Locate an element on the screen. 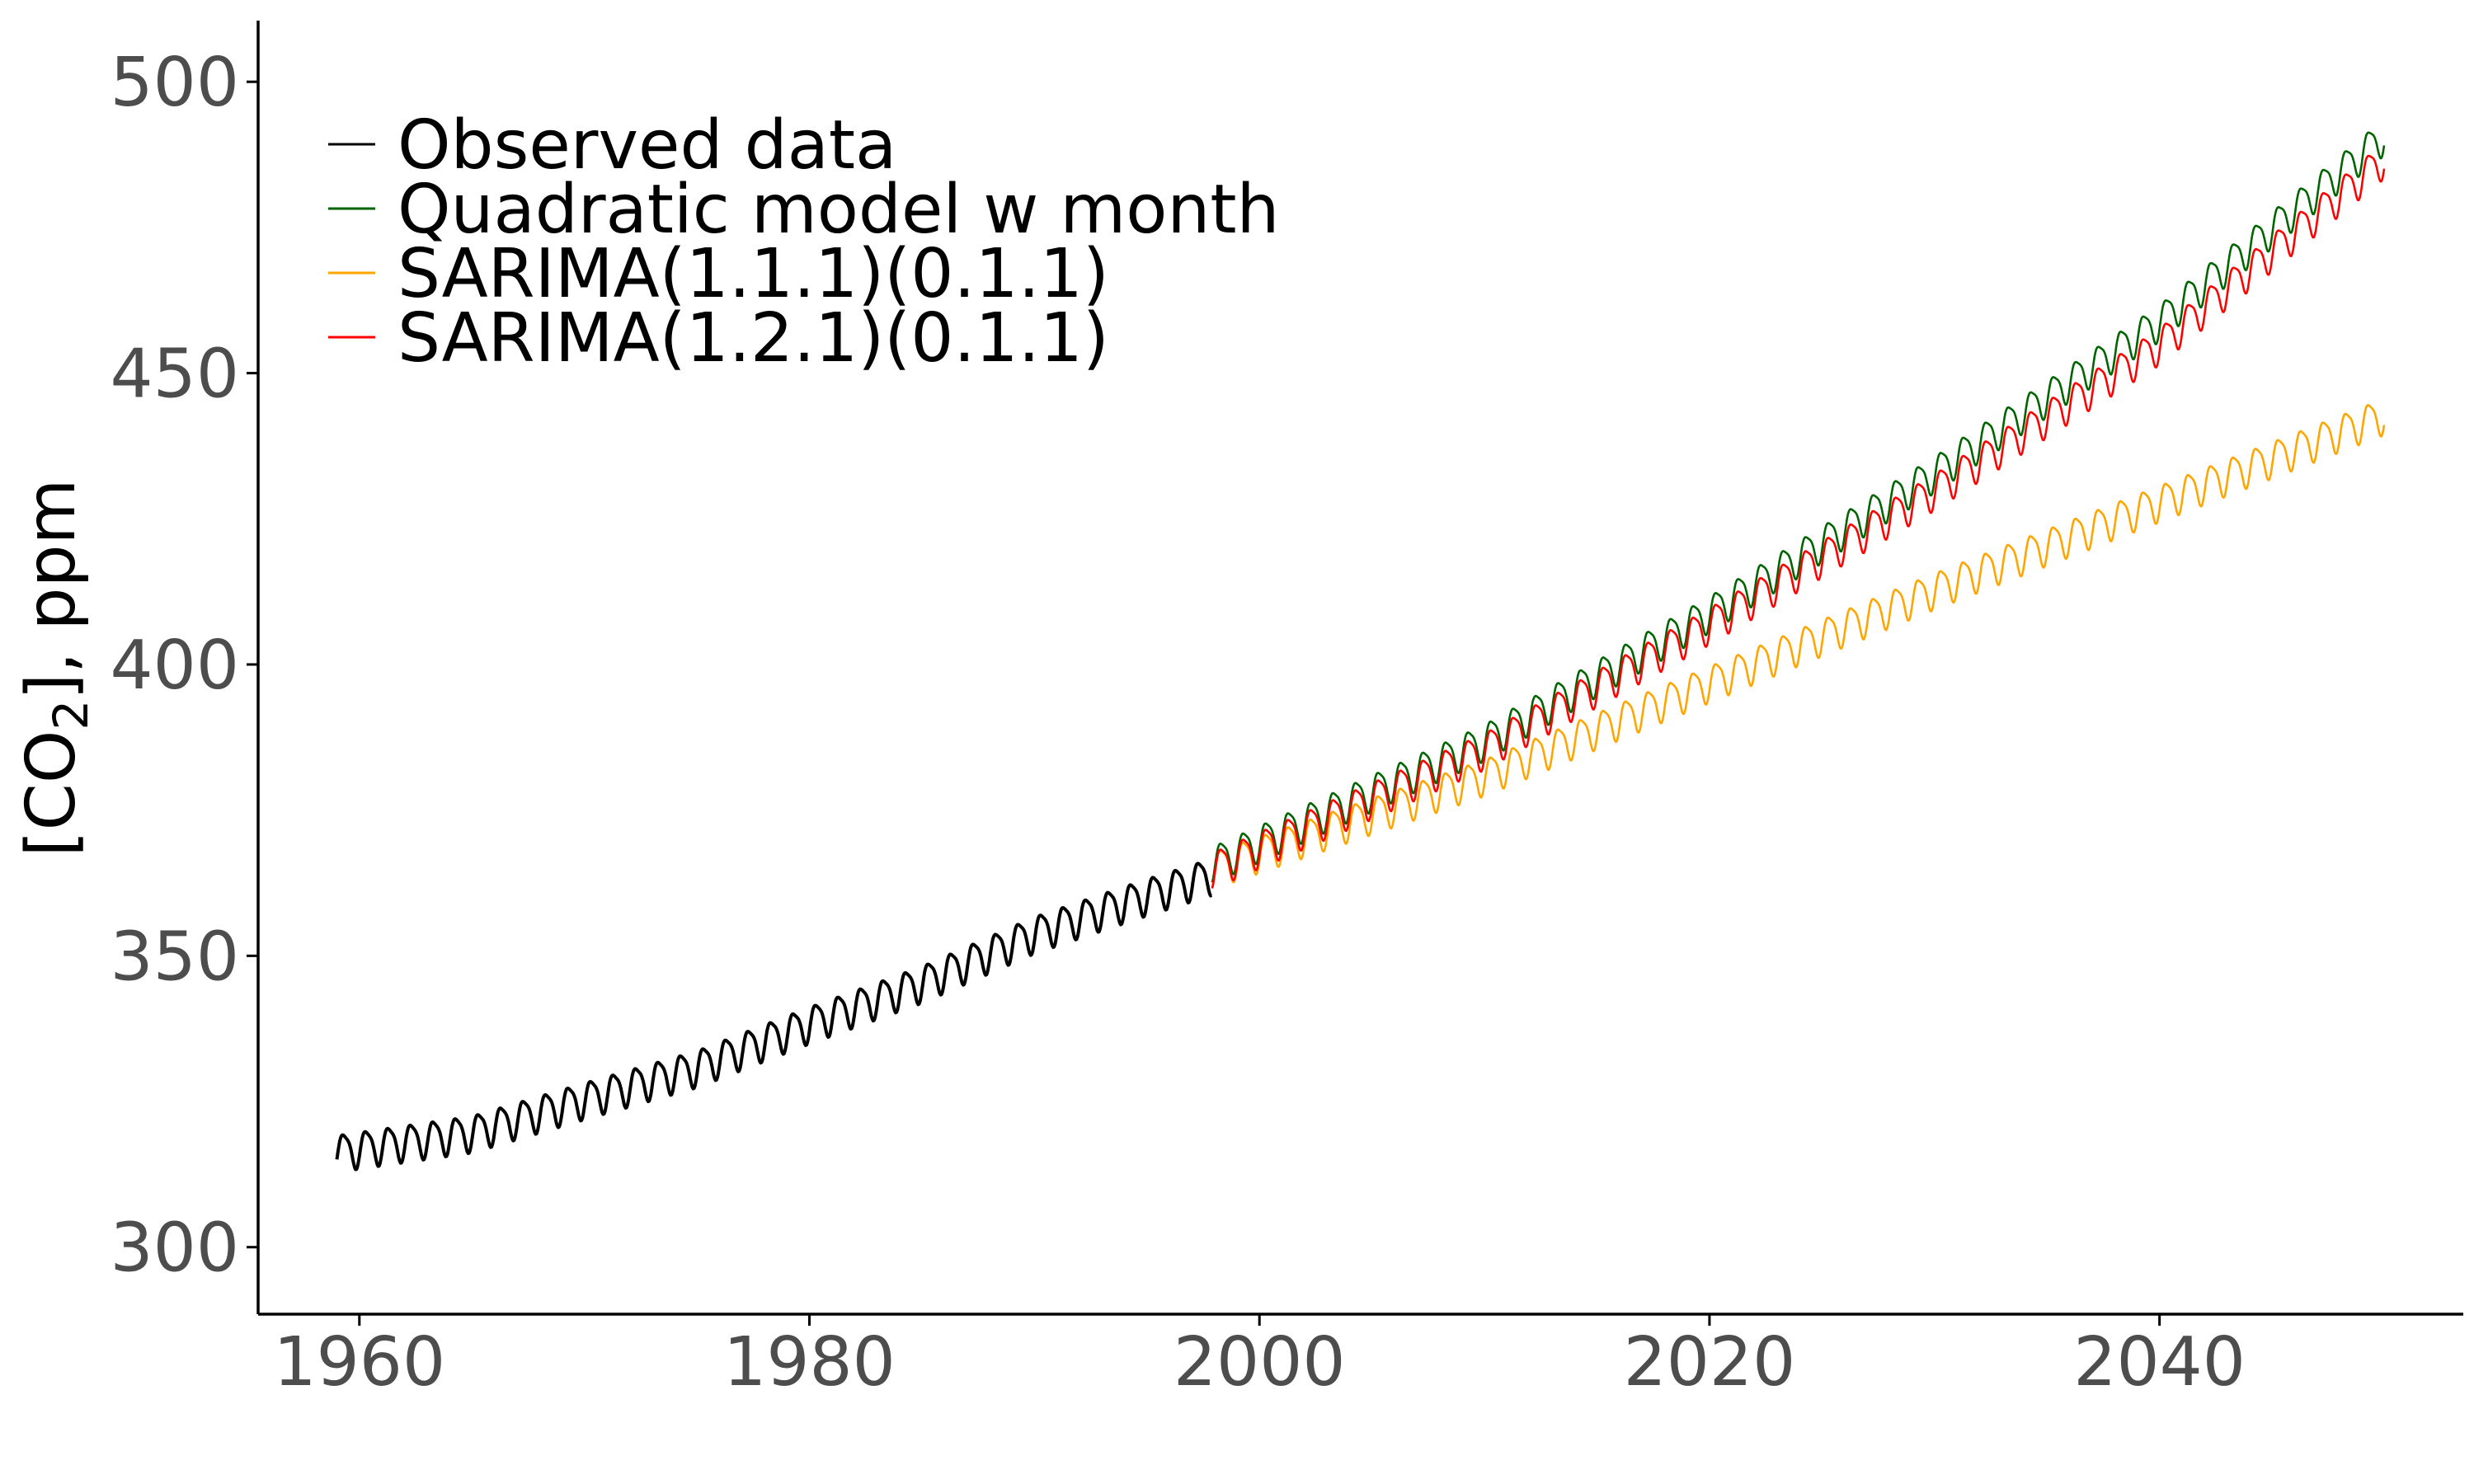 The height and width of the screenshot is (1484, 2474). x-tick-label: 2000 is located at coordinates (1260, 1362).